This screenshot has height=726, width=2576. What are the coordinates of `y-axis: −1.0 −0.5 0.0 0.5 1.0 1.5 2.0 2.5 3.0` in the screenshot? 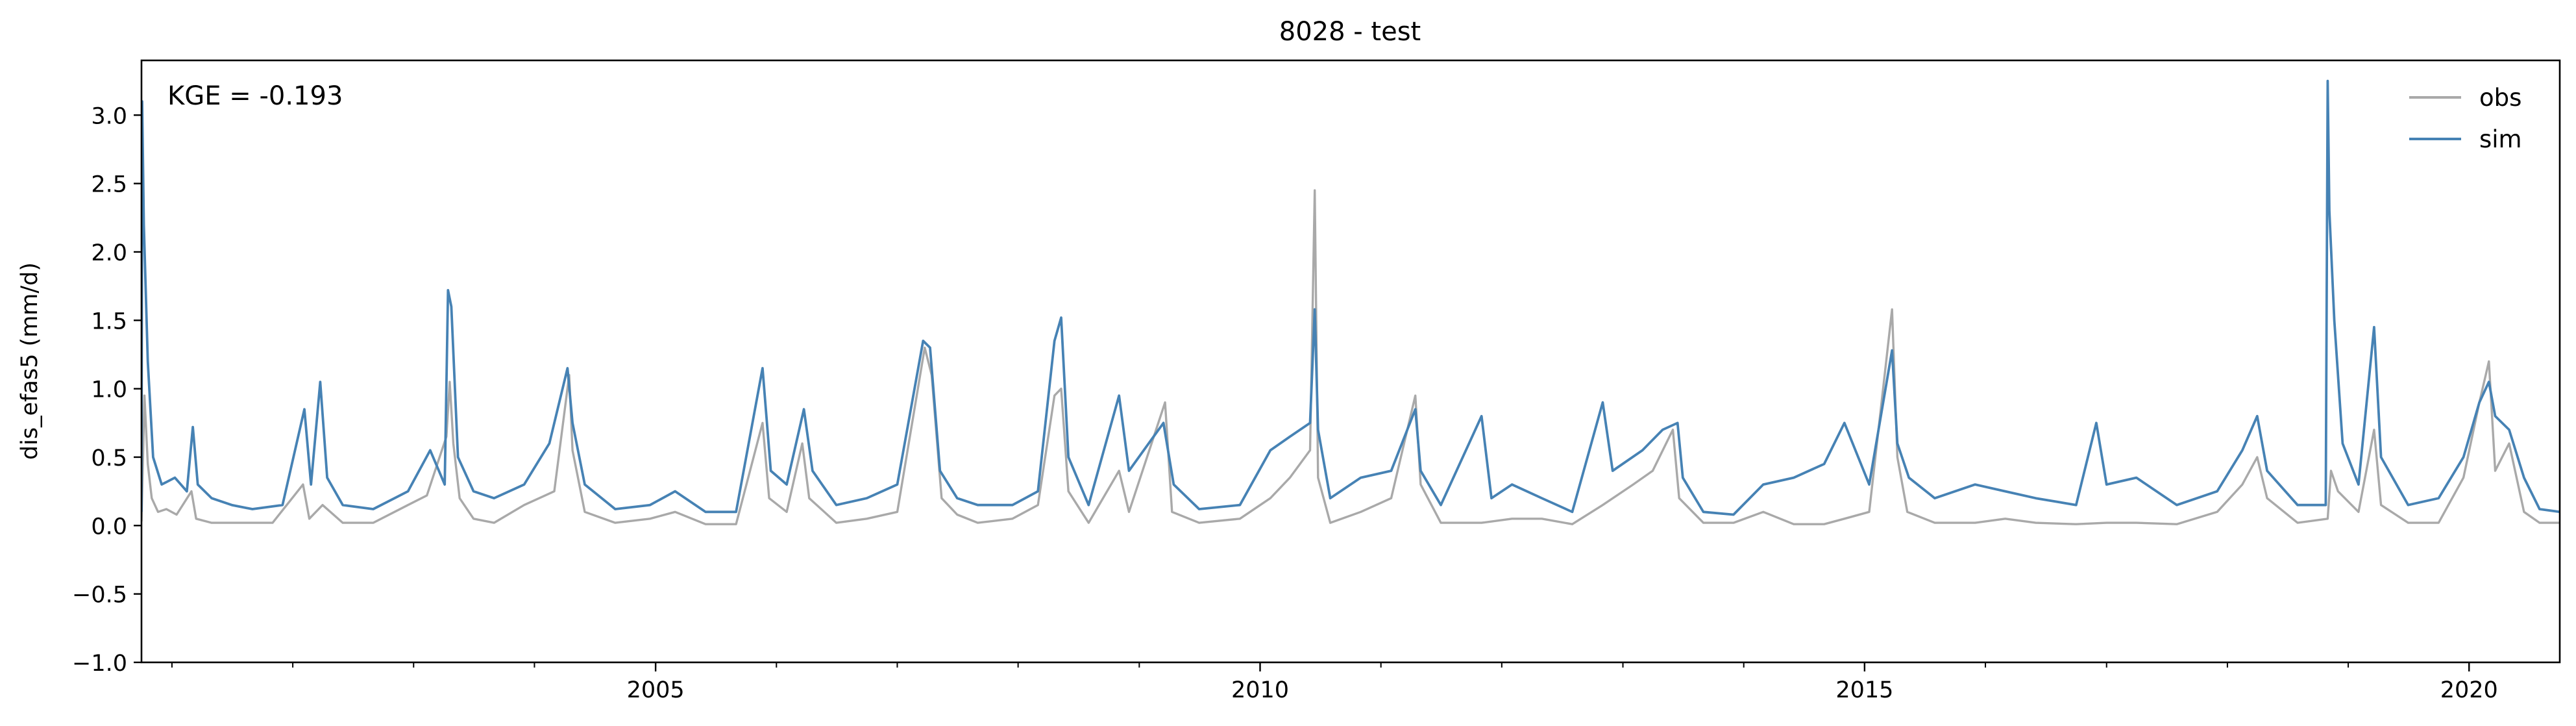 It's located at (106, 390).